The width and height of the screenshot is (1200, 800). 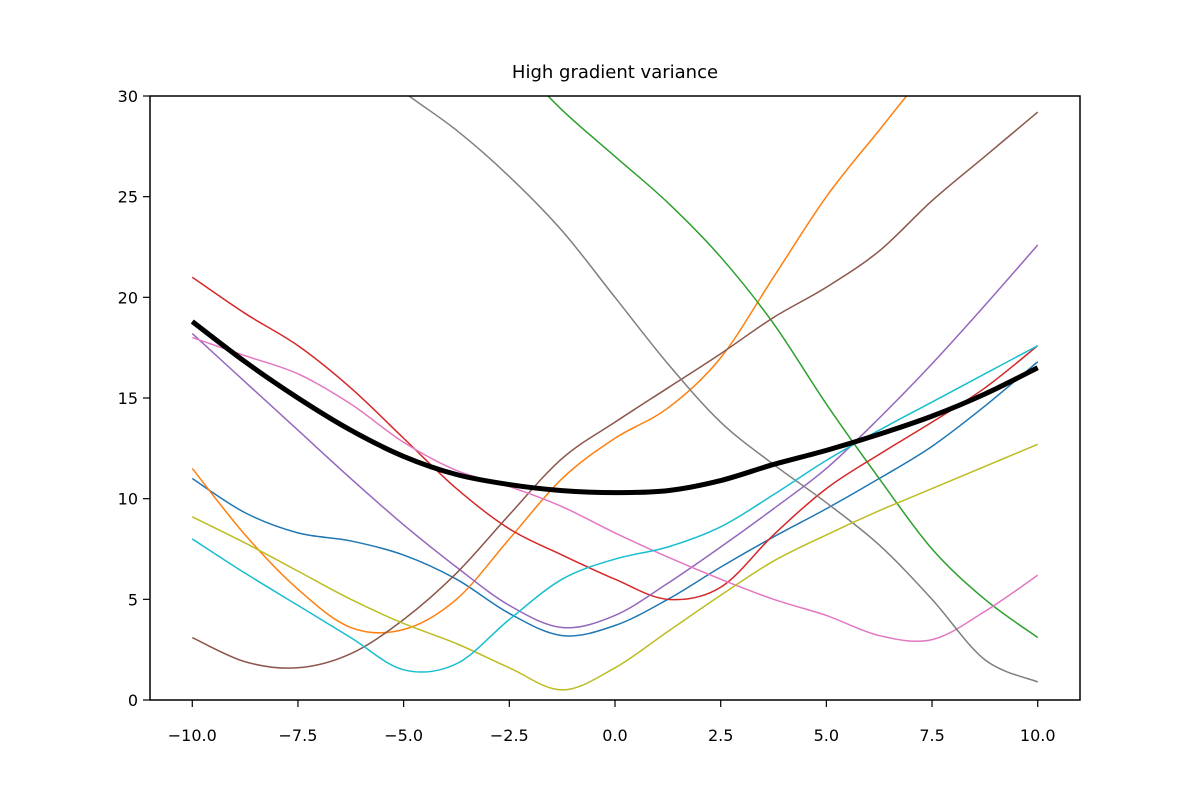 What do you see at coordinates (133, 700) in the screenshot?
I see `y-tick-label: 0` at bounding box center [133, 700].